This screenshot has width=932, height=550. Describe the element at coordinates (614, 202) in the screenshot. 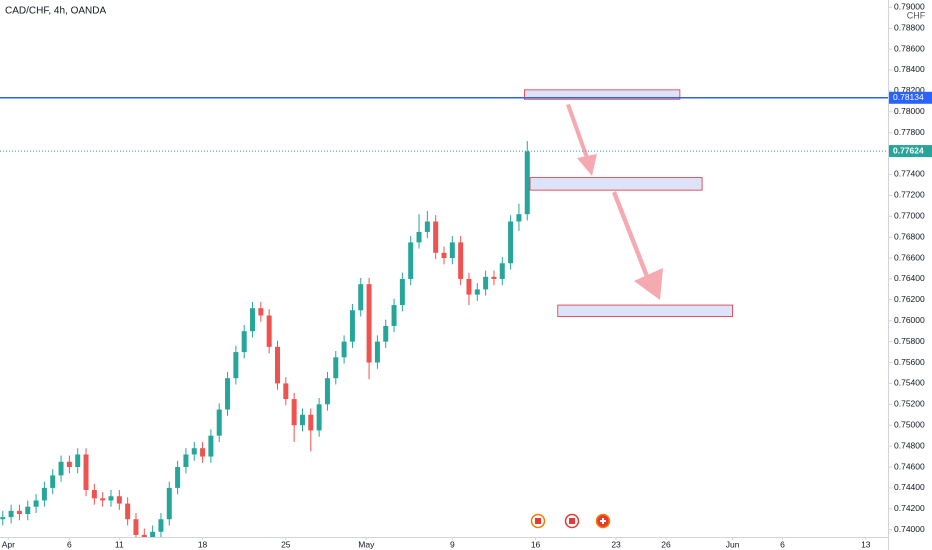

I see `arrow` at that location.